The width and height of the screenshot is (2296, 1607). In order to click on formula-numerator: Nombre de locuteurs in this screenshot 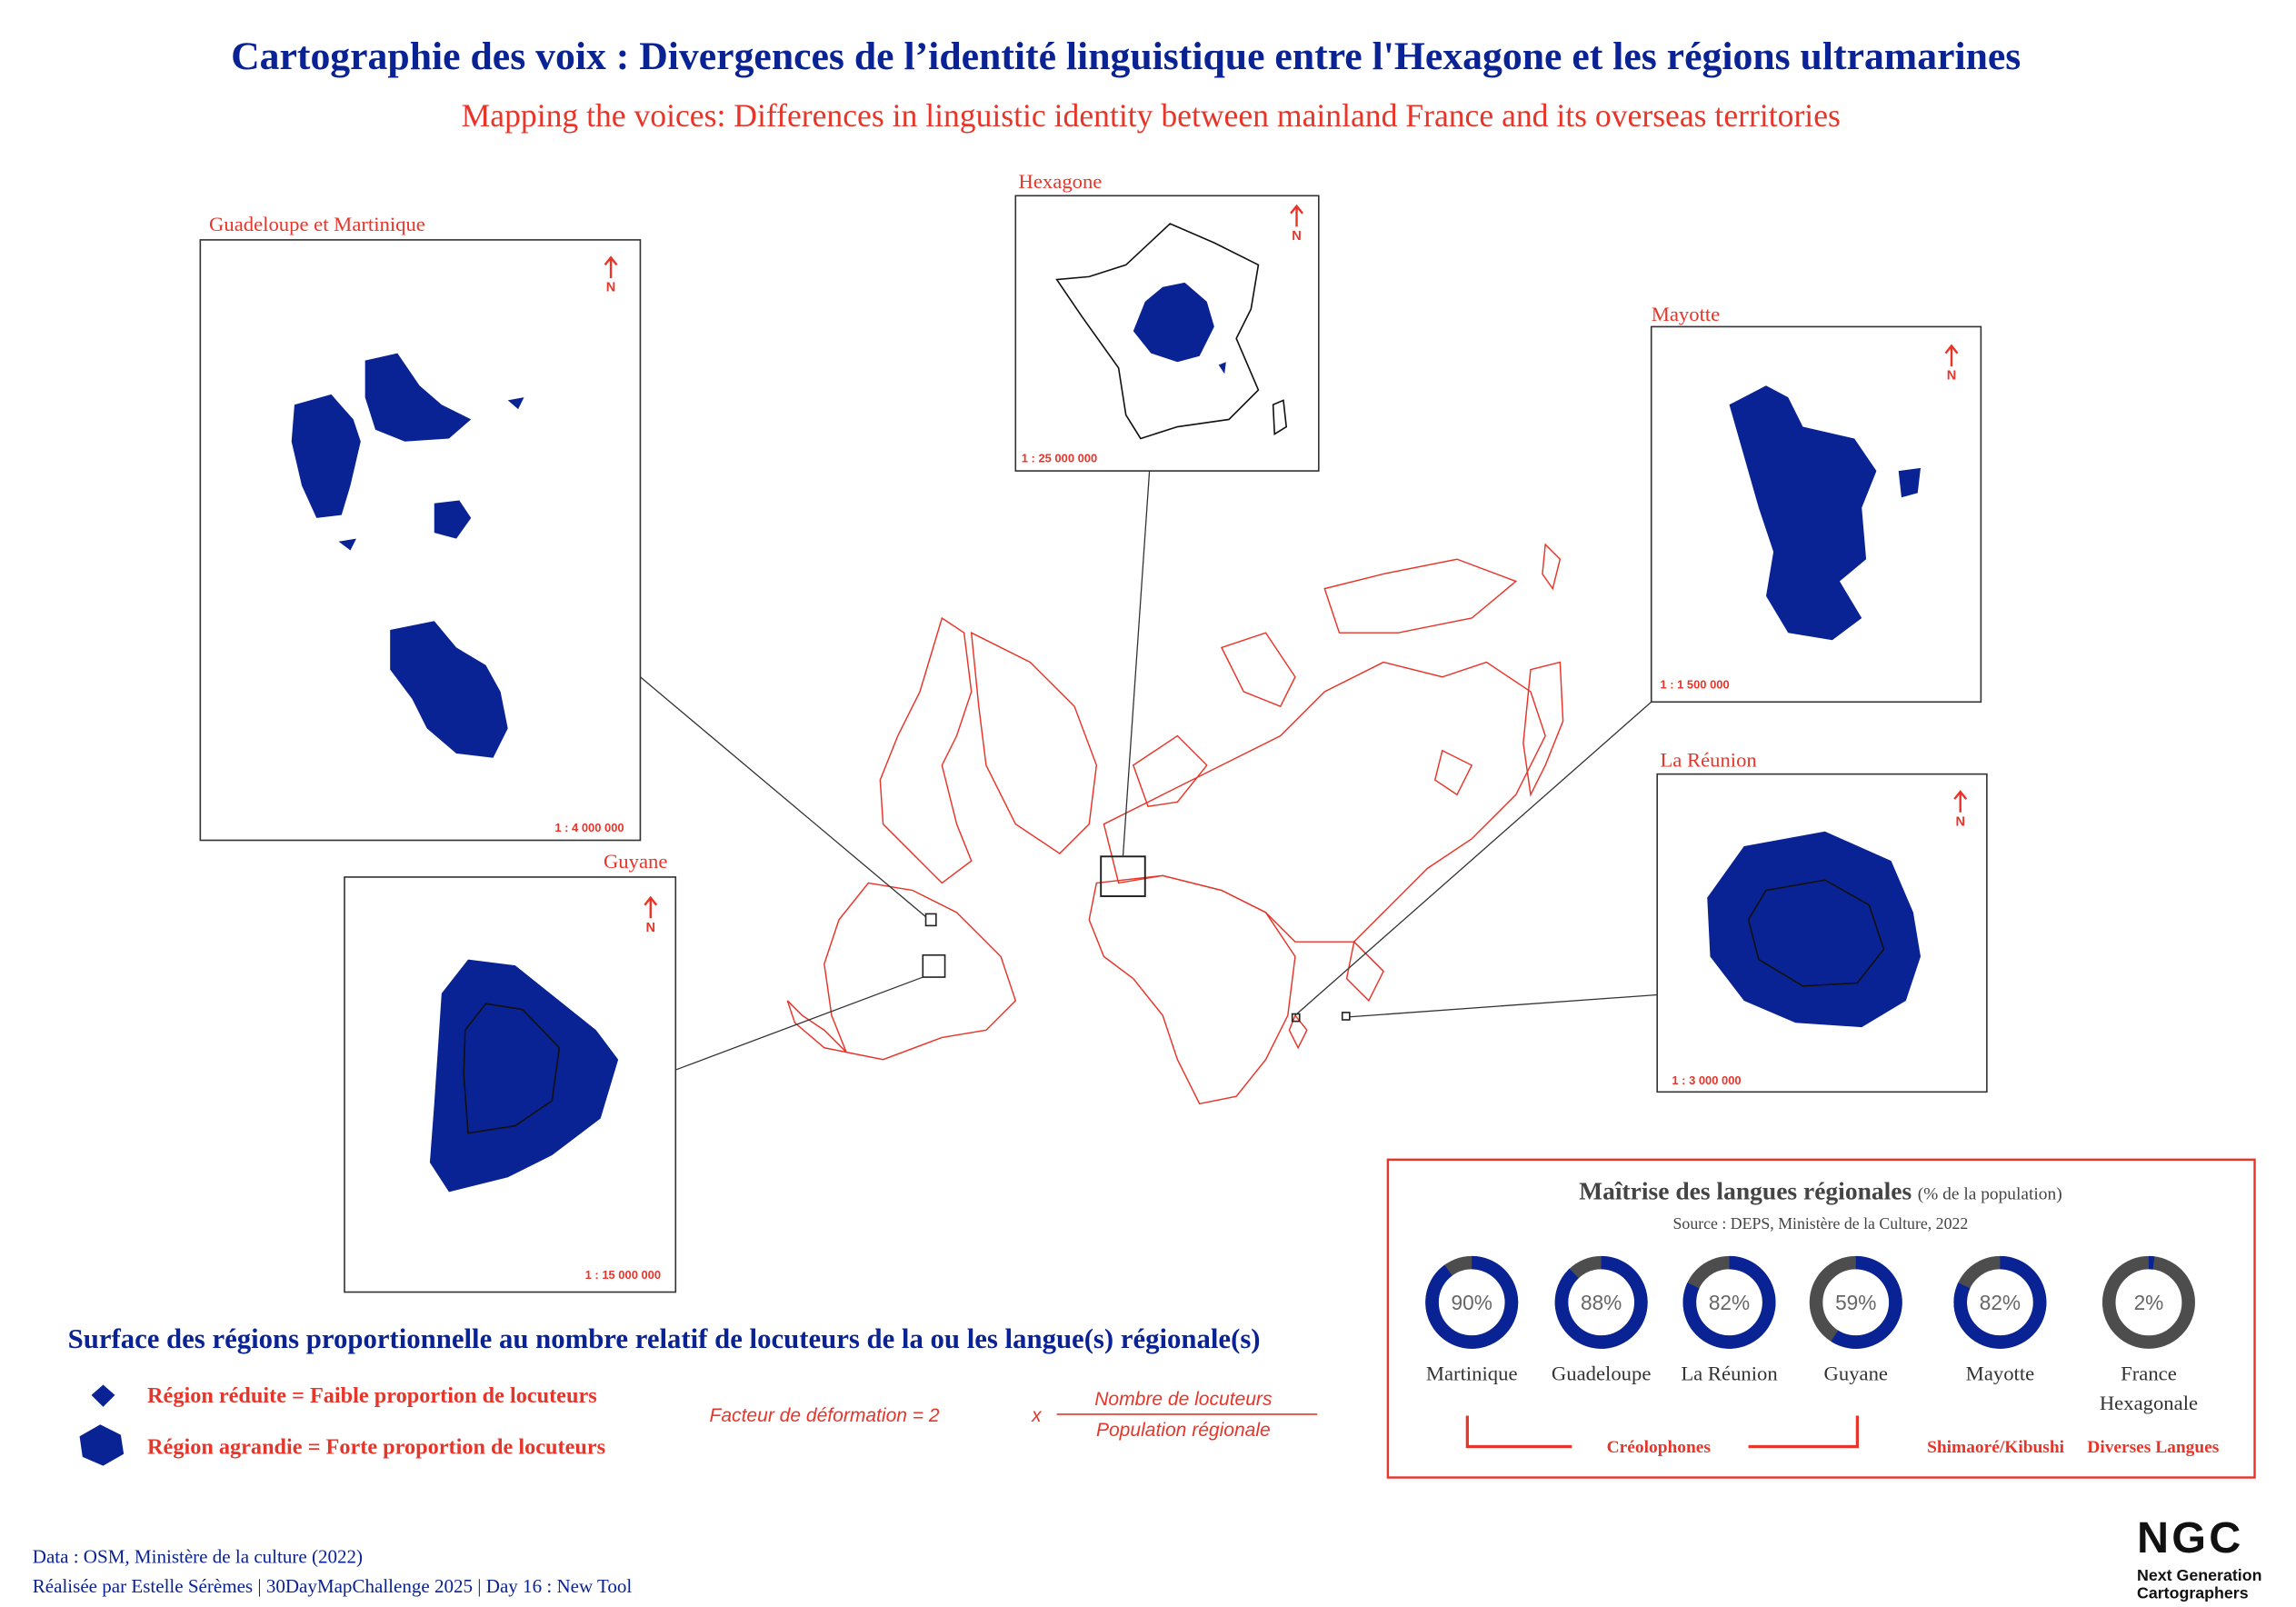, I will do `click(1183, 1399)`.